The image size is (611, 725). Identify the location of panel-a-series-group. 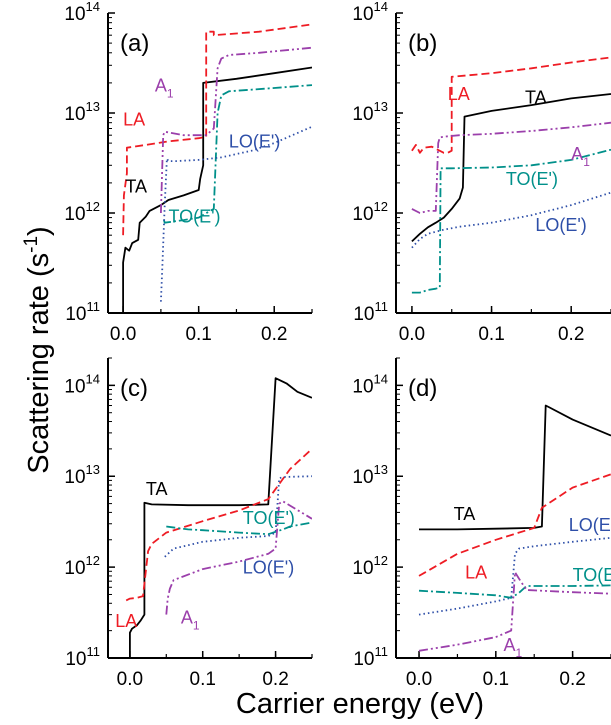
(217, 168).